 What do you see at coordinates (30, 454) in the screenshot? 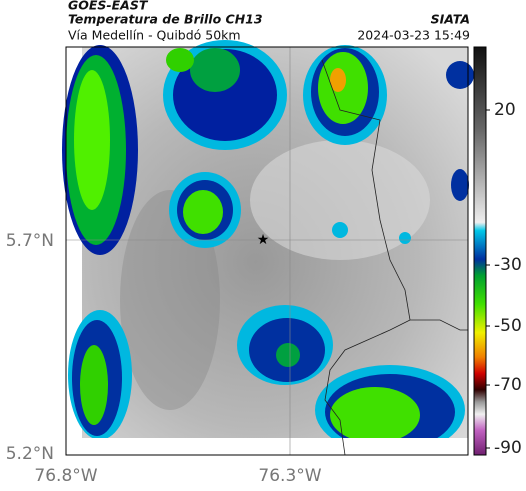
I see `lat-label: 5.2°N` at bounding box center [30, 454].